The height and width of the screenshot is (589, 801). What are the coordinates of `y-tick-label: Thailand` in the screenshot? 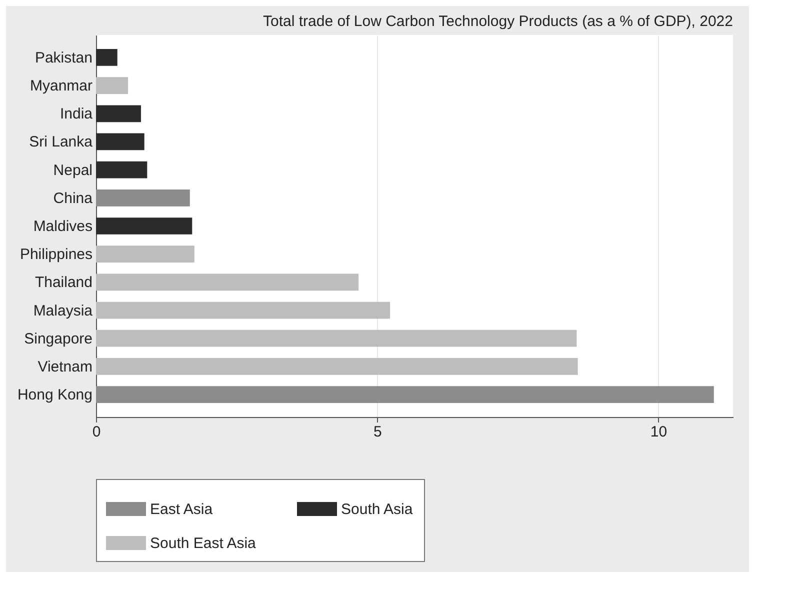 It's located at (63, 283).